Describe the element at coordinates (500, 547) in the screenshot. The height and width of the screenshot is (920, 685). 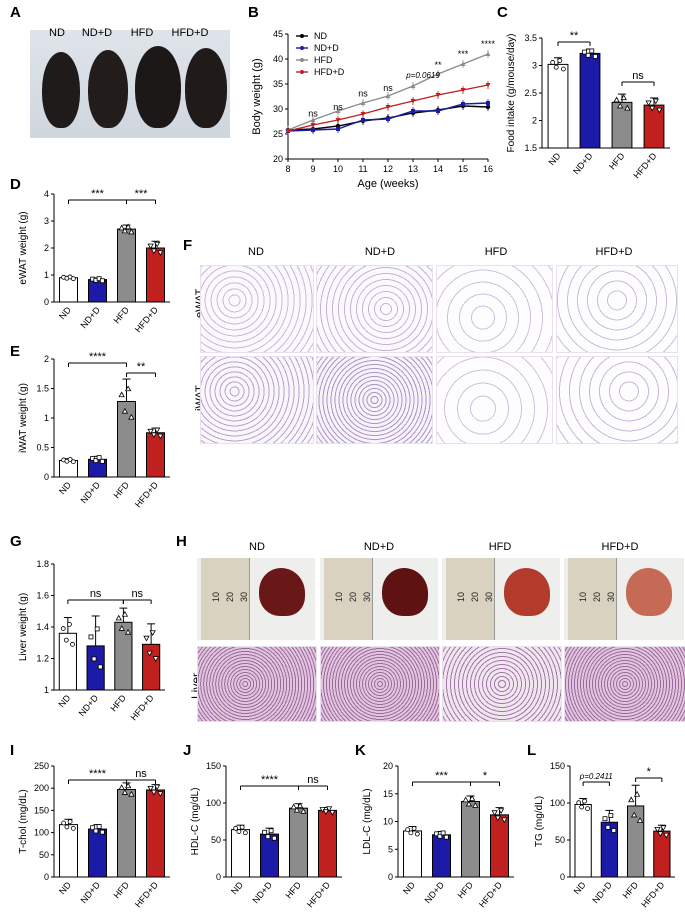
I see `liver-label-hfd: HFD` at that location.